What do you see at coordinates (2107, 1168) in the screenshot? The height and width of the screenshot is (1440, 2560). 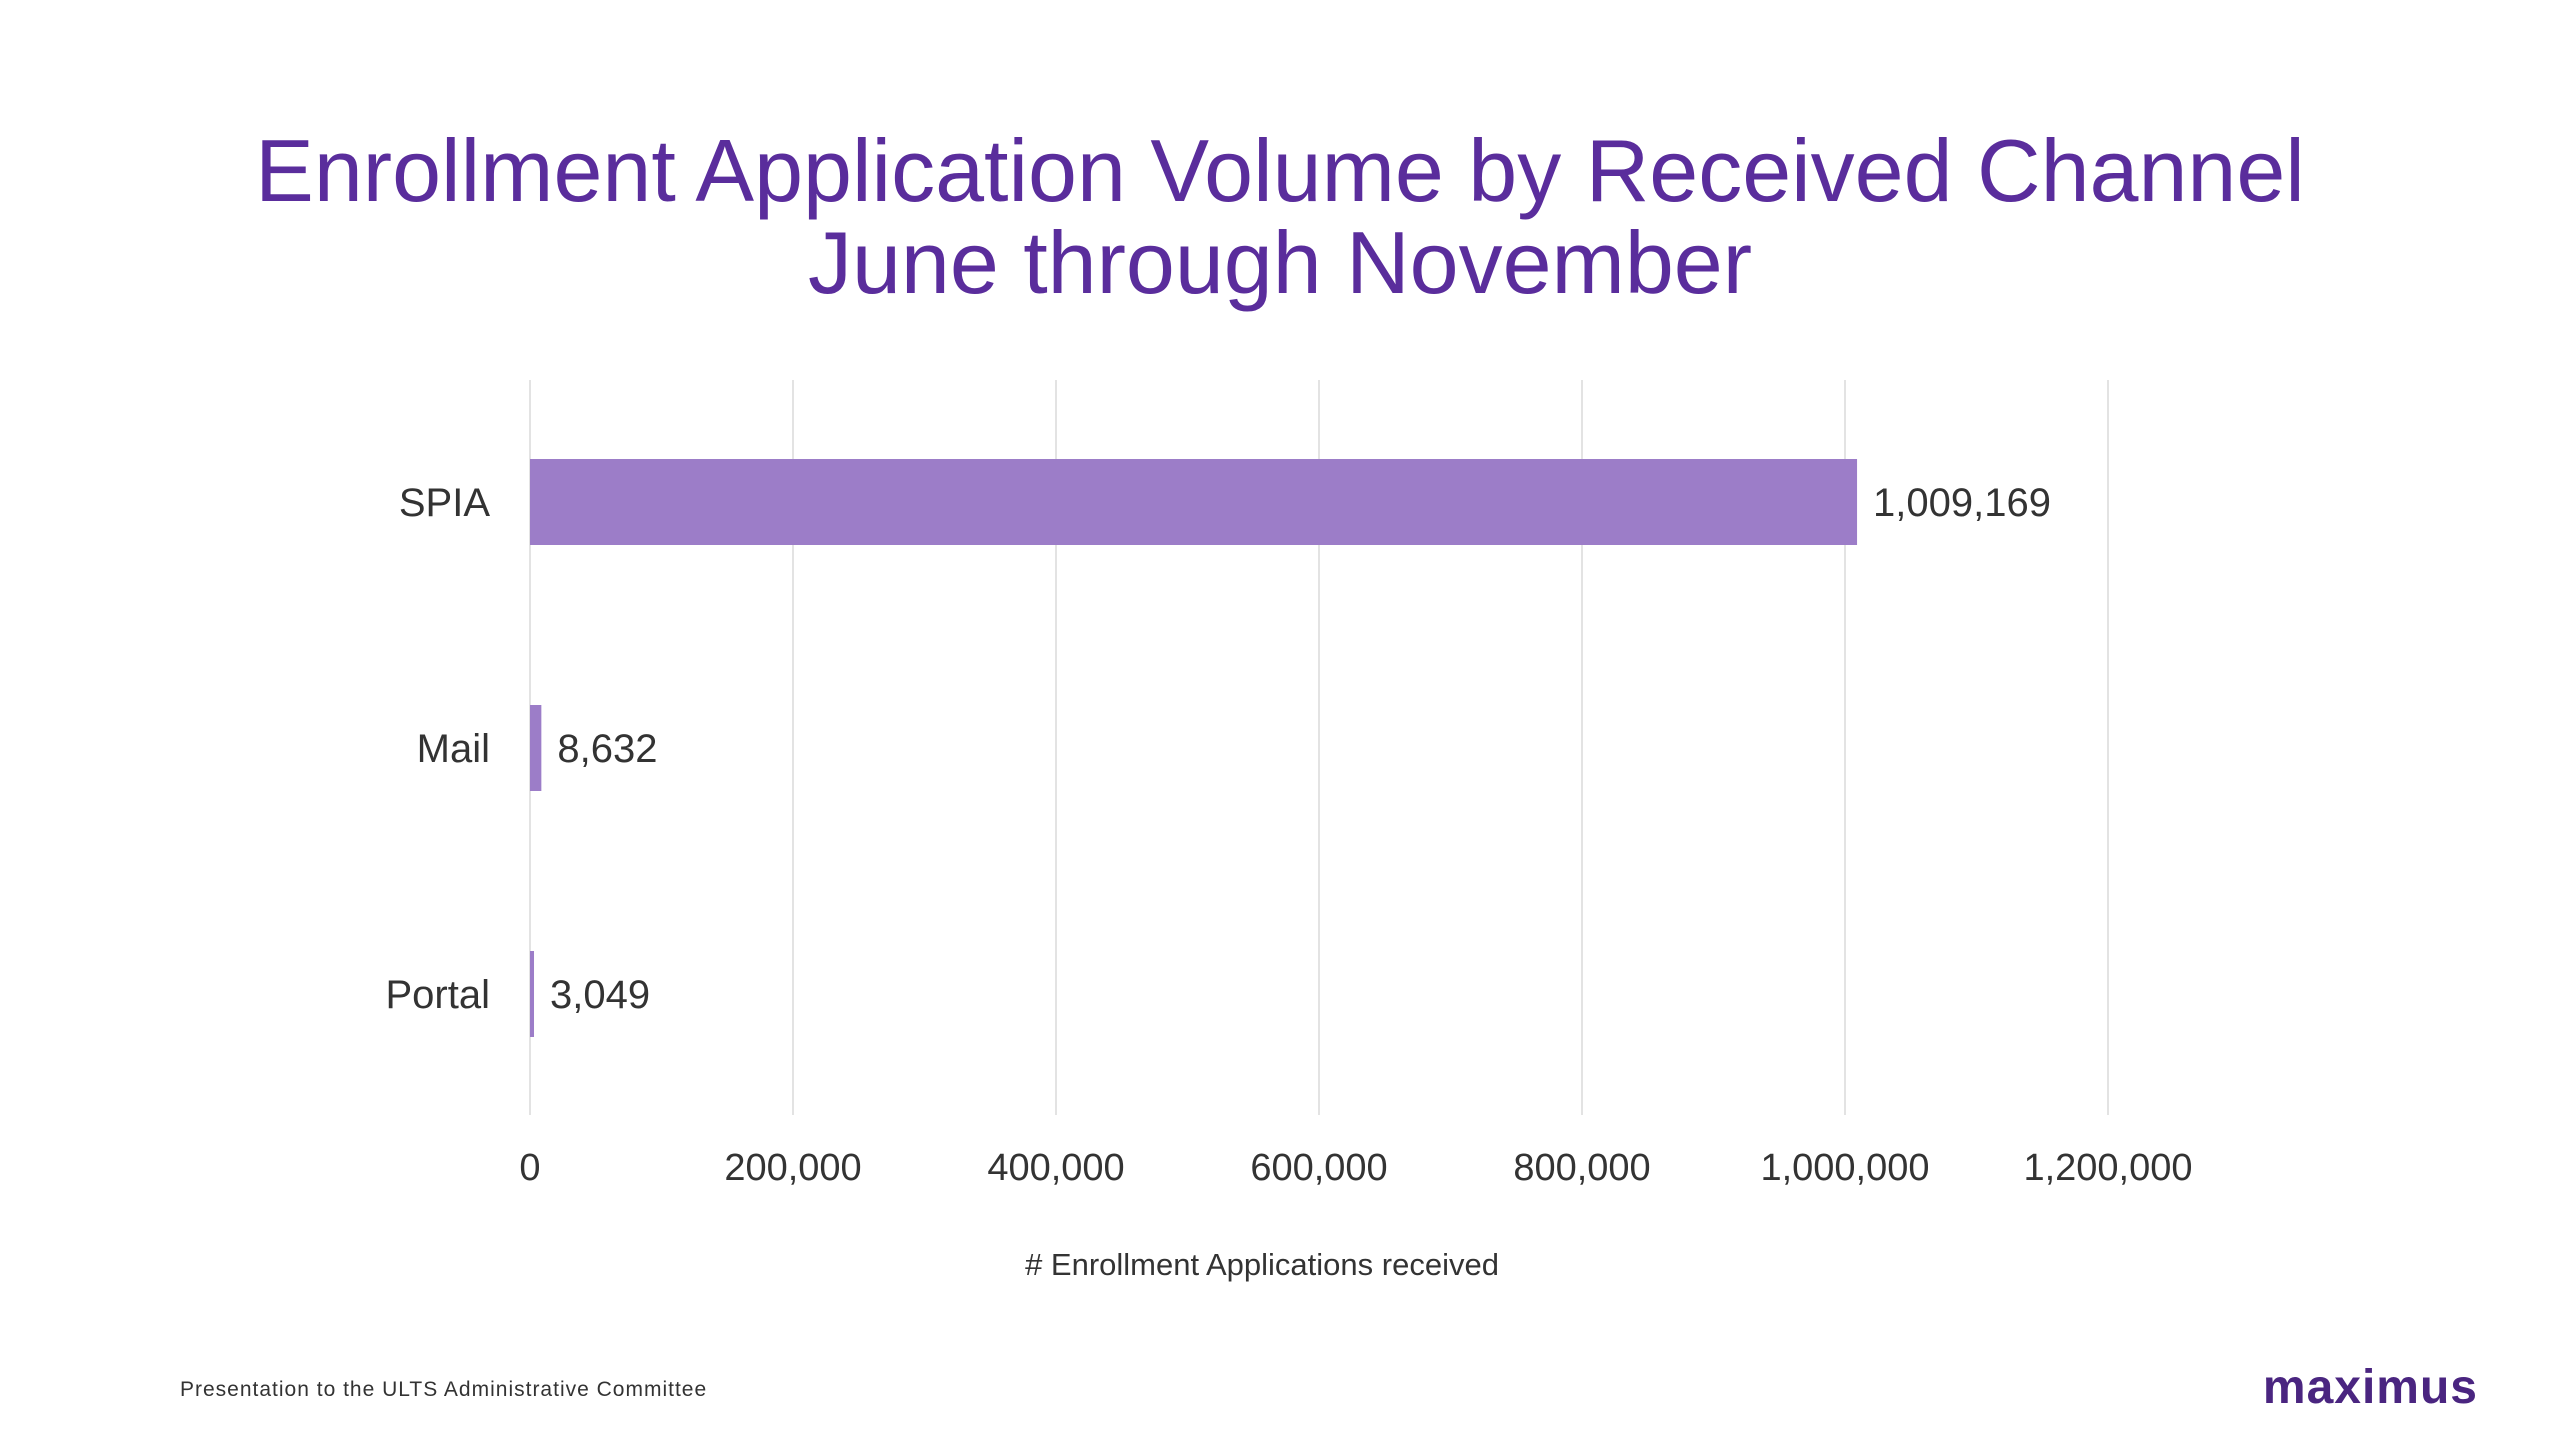 I see `x-tick-label: 1,200,000` at bounding box center [2107, 1168].